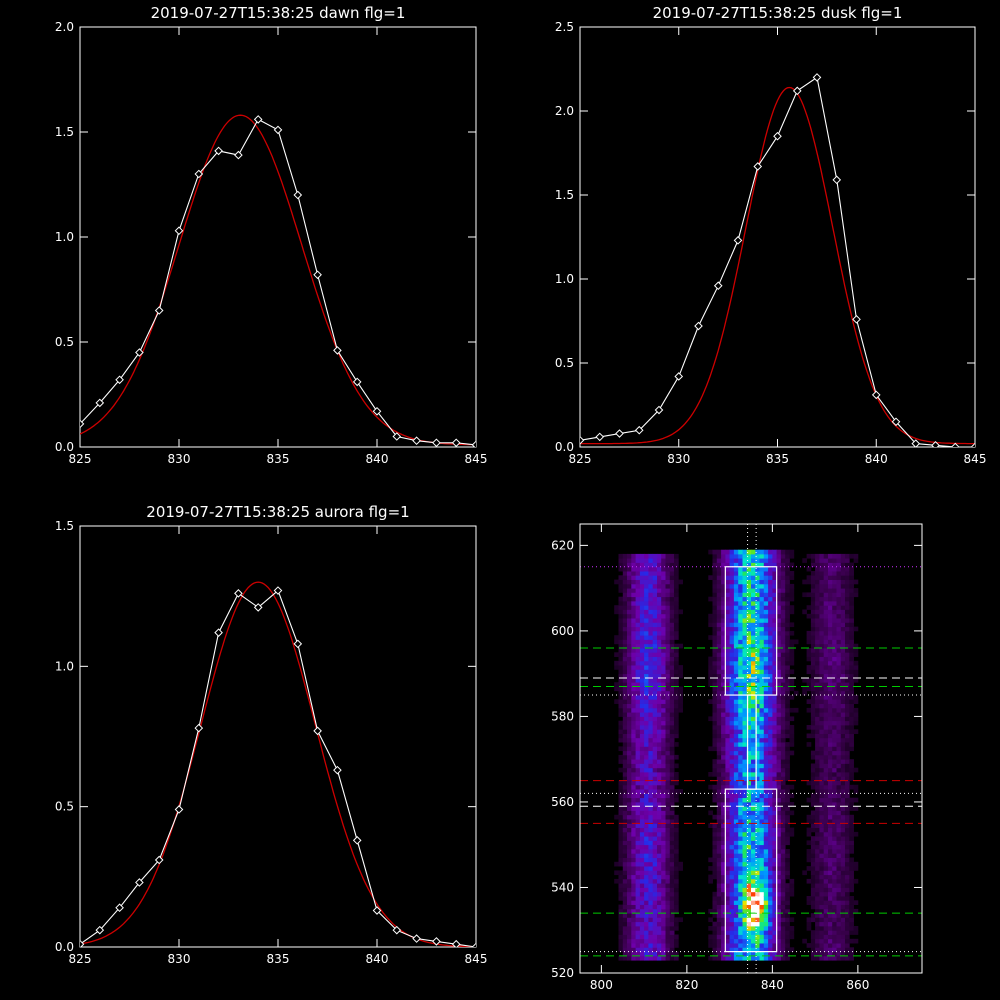  I want to click on dawn-y-tick-label: 0.5, so click(64, 342).